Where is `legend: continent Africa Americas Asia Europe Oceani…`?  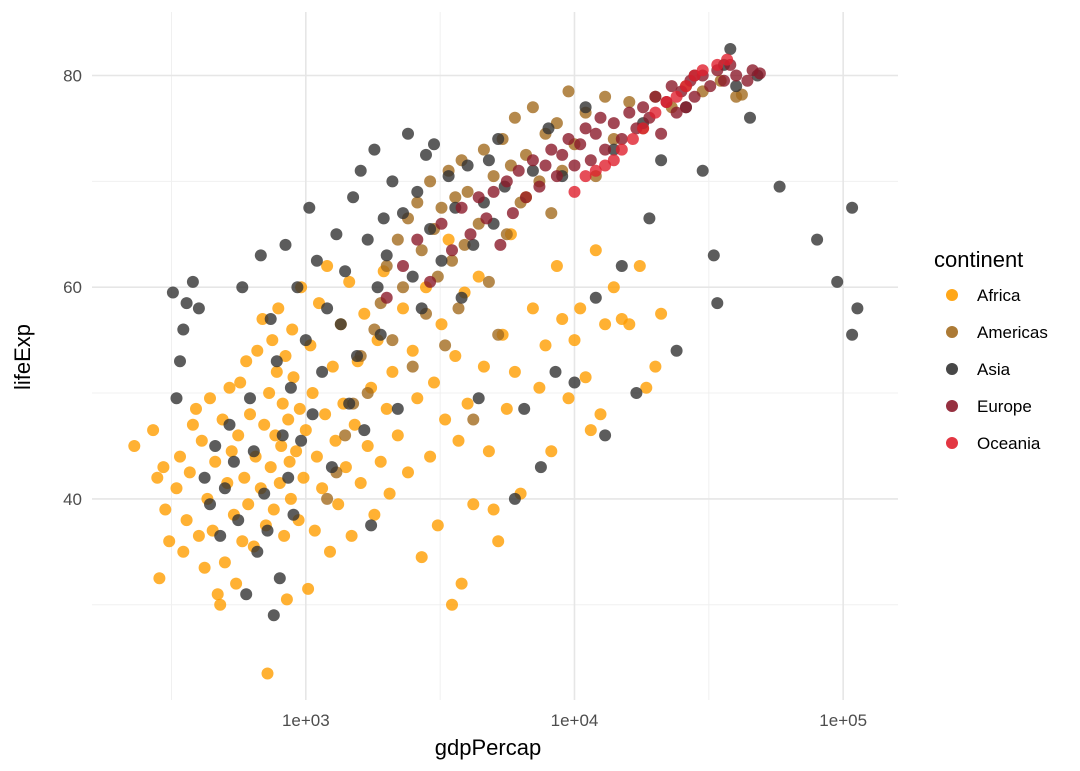
legend: continent Africa Americas Asia Europe Oceani… is located at coordinates (991, 350).